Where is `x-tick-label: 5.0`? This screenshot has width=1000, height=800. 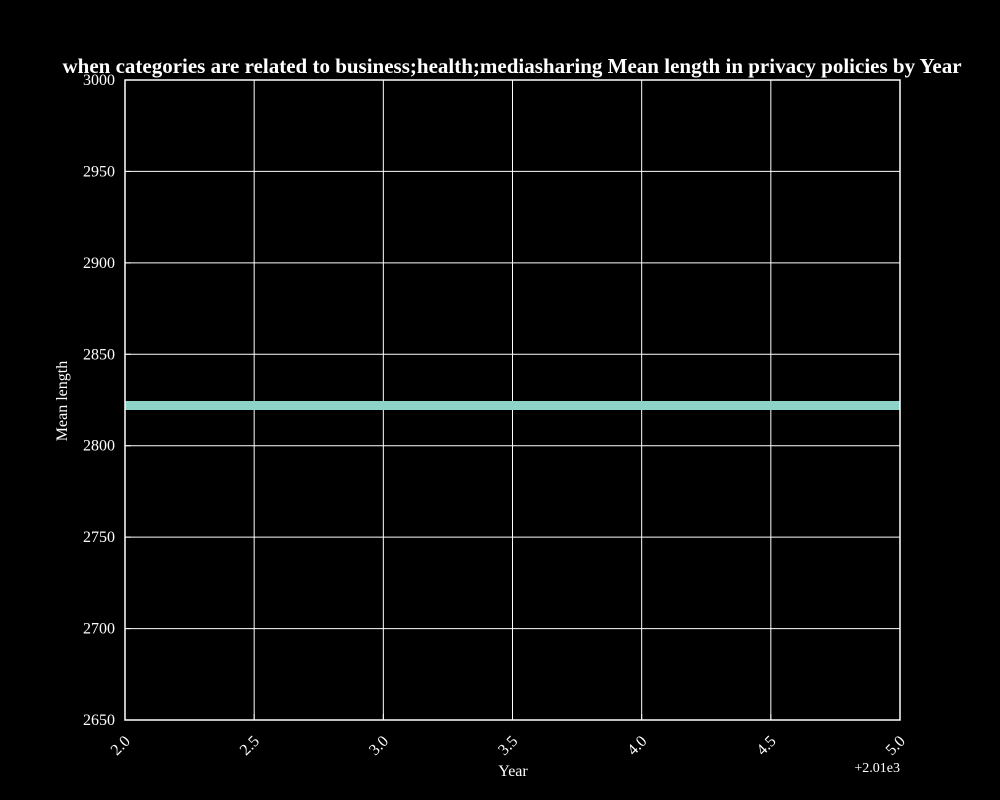
x-tick-label: 5.0 is located at coordinates (896, 746).